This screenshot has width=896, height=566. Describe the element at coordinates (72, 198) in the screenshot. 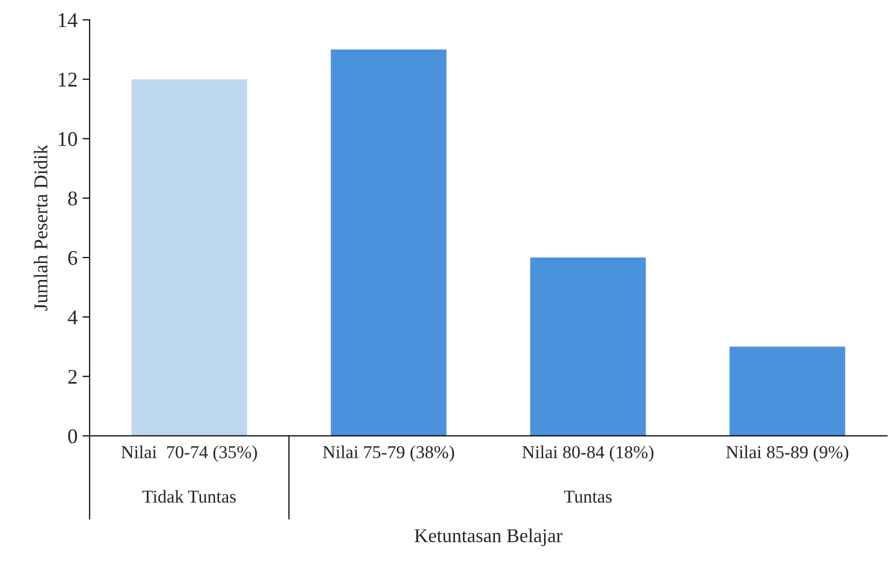

I see `y-tick-label: 8` at that location.